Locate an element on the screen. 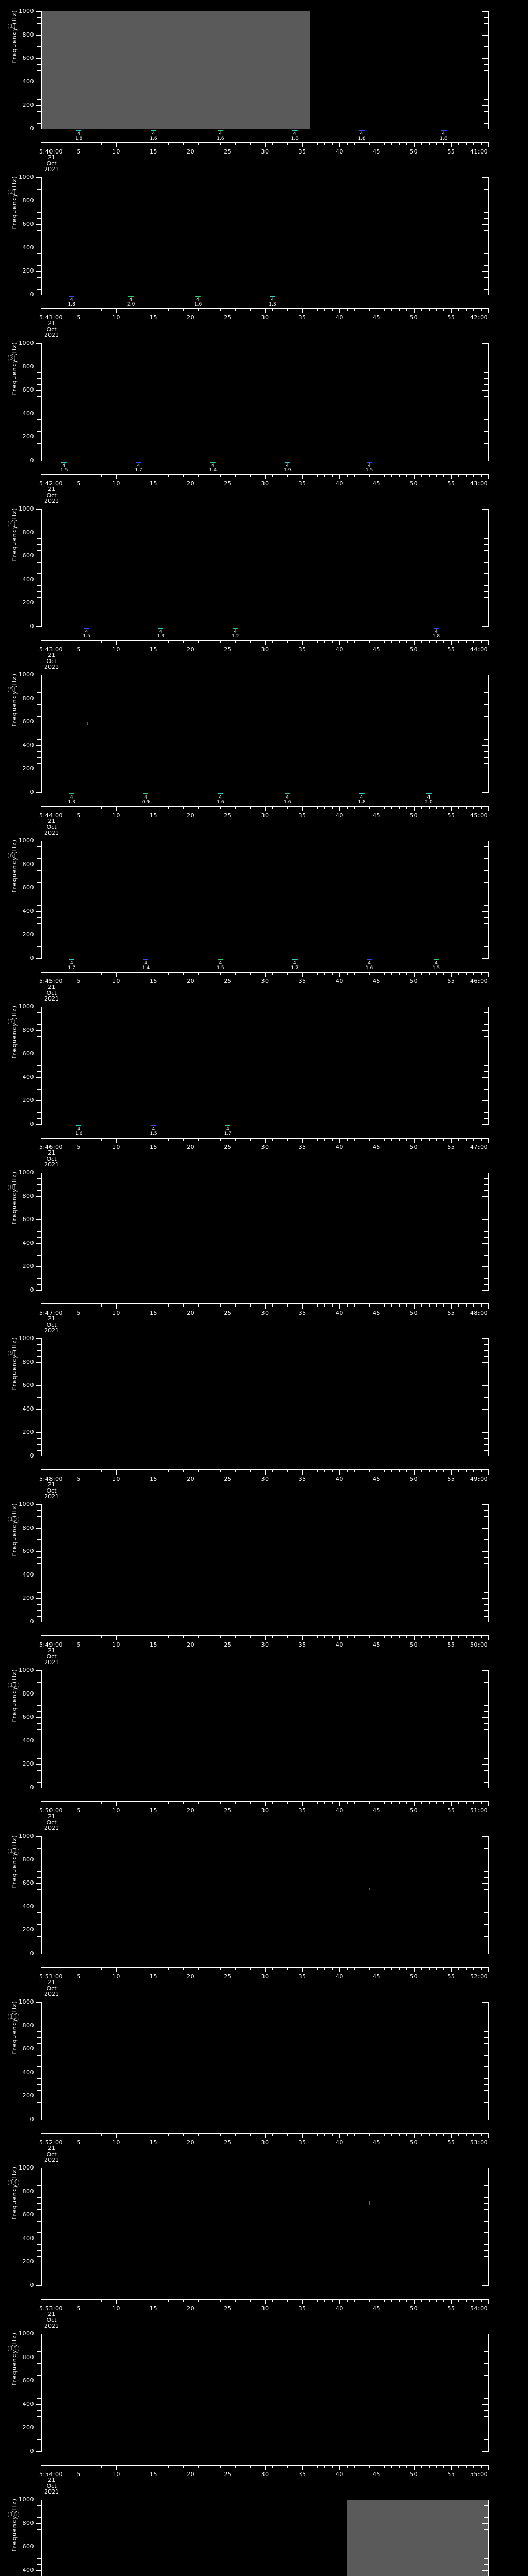  y-tick-label: 600 is located at coordinates (28, 2546).